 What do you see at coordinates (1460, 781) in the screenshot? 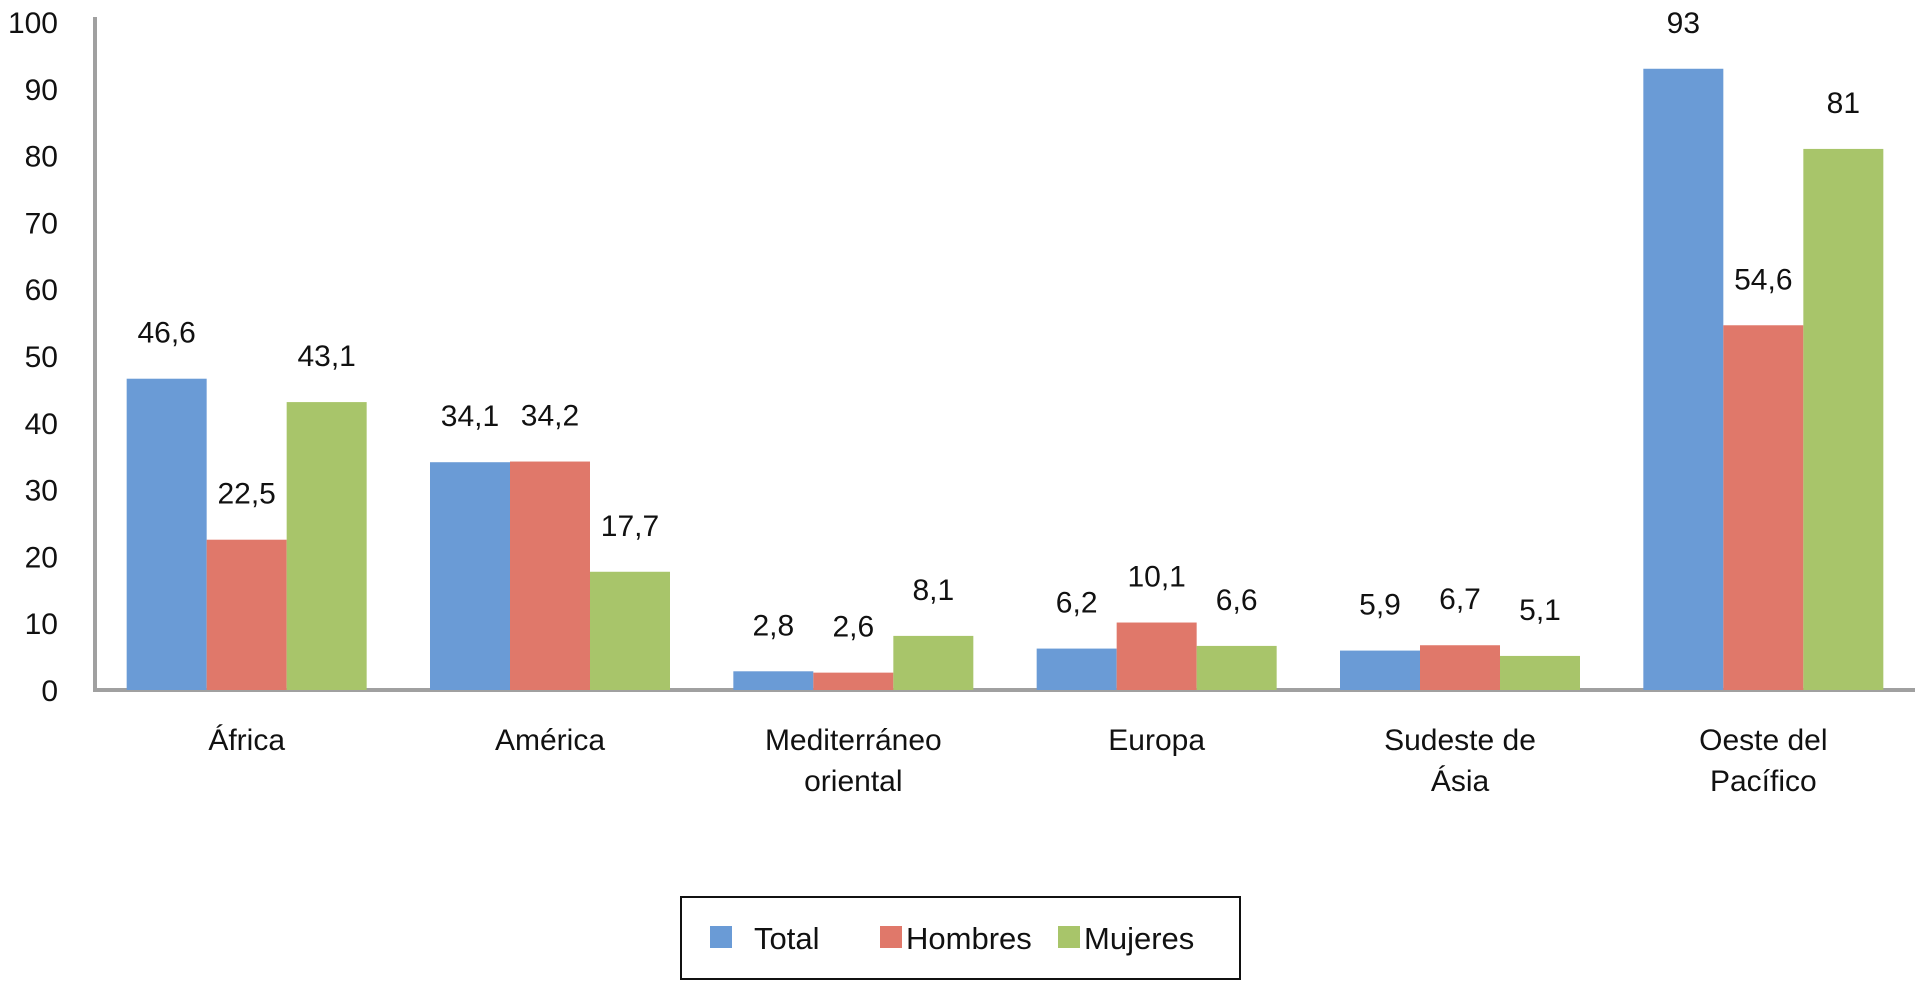
I see `x-category-label: Ásia` at bounding box center [1460, 781].